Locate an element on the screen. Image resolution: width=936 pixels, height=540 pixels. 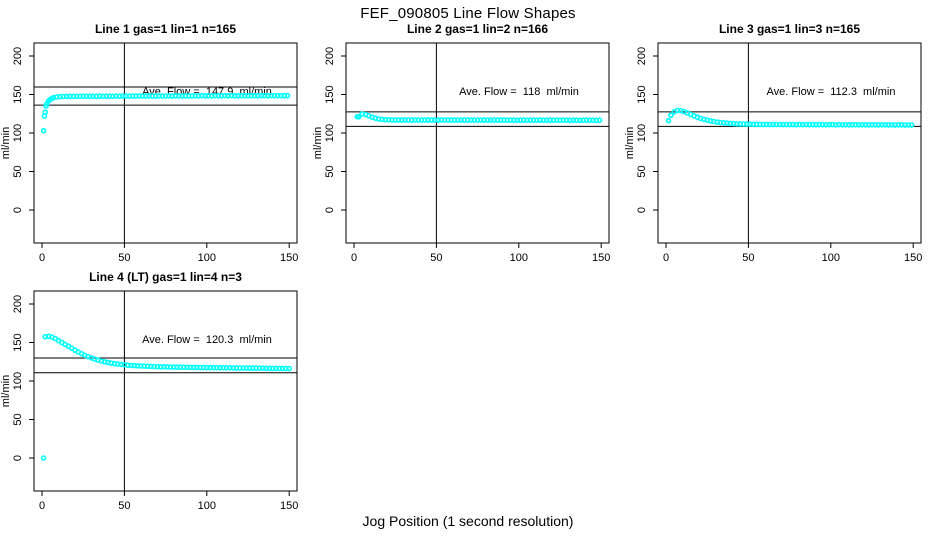
ave-flow-annotation: Ave. Flow = 112.3 ml/min is located at coordinates (831, 92).